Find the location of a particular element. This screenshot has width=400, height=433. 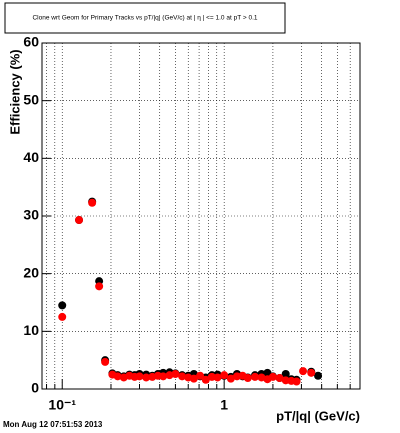

y-tick-label: 0 is located at coordinates (35, 388).